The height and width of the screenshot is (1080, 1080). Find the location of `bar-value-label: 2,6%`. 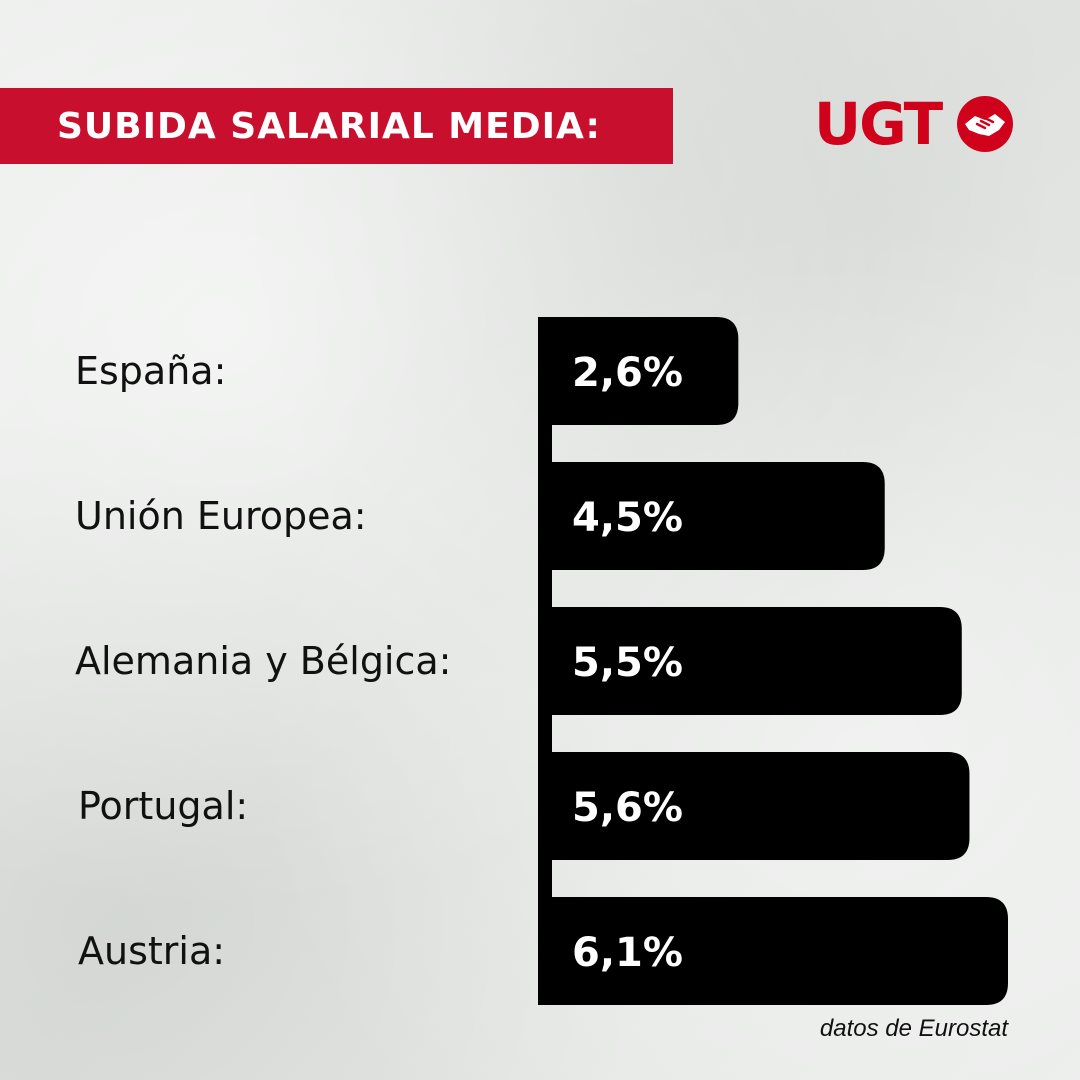

bar-value-label: 2,6% is located at coordinates (627, 373).